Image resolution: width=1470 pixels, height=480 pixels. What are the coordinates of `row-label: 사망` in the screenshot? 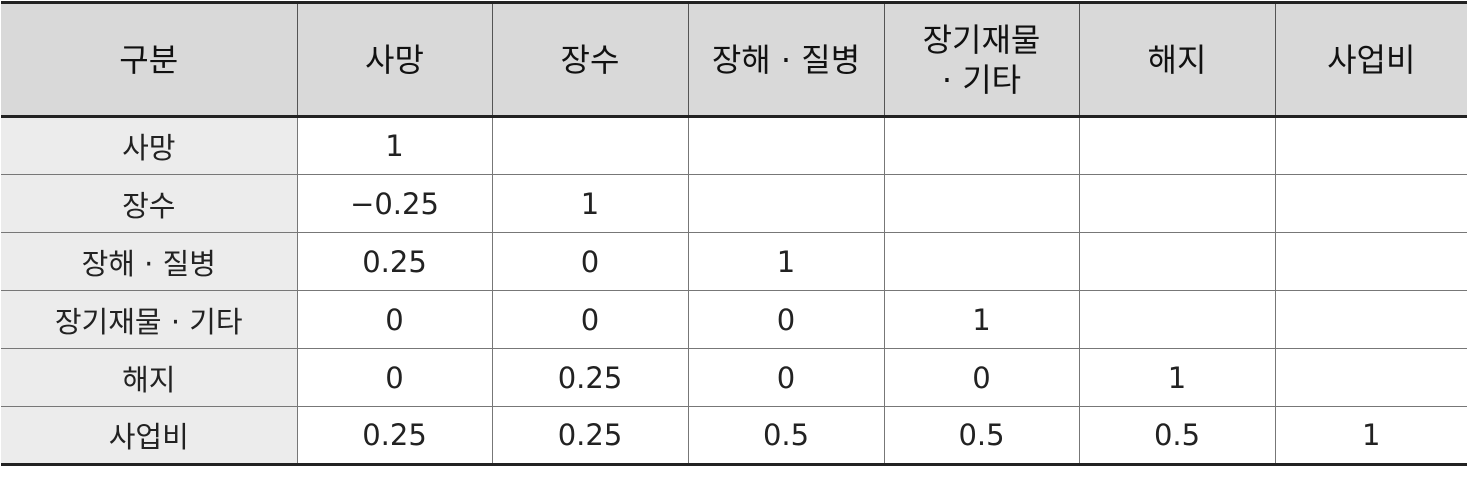 It's located at (149, 145).